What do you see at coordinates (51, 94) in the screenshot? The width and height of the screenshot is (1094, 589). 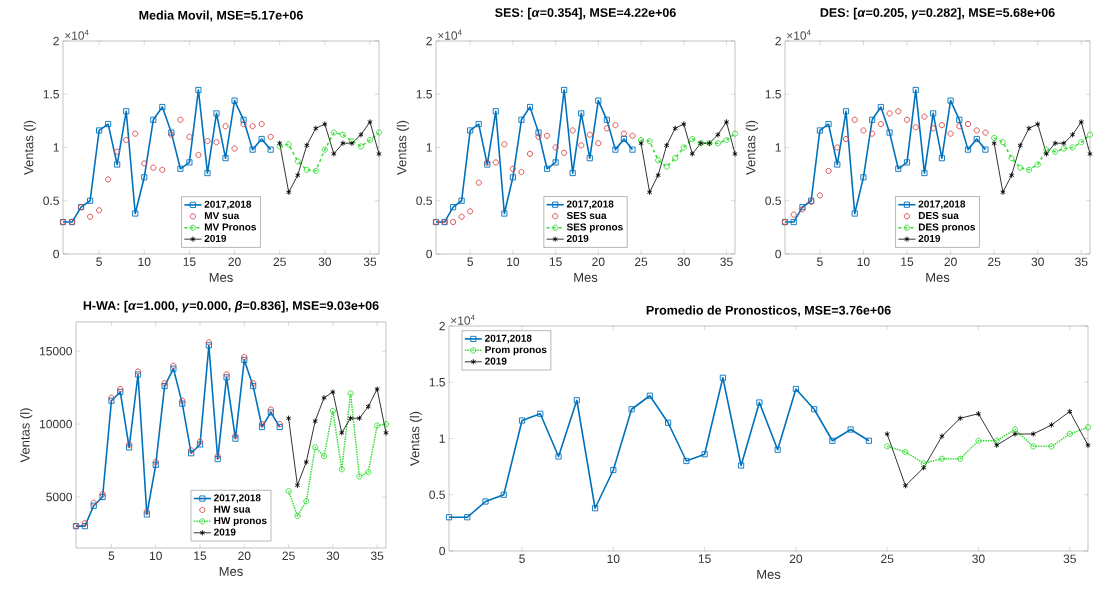 I see `y-tick-label: 1.5` at bounding box center [51, 94].